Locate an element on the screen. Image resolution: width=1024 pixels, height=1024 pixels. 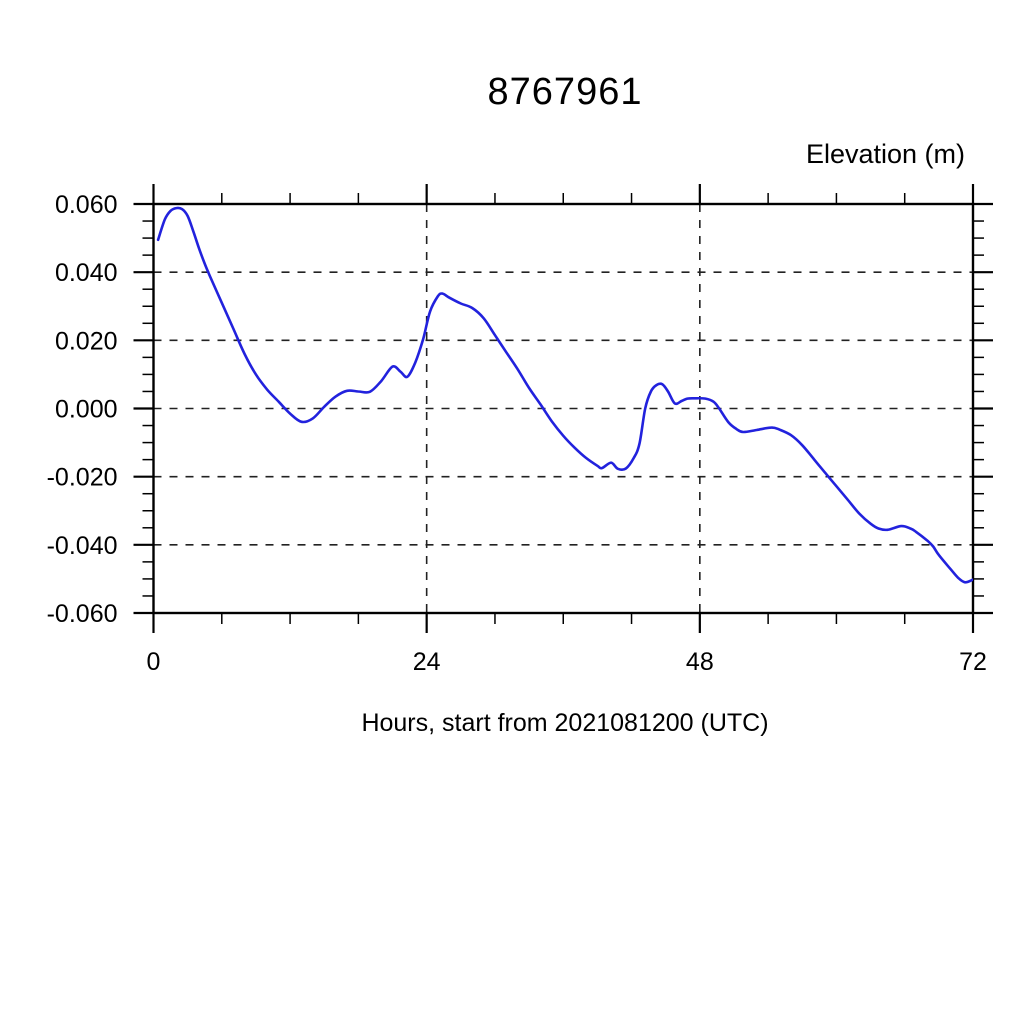
y-tick-label: -0.060 is located at coordinates (82, 614).